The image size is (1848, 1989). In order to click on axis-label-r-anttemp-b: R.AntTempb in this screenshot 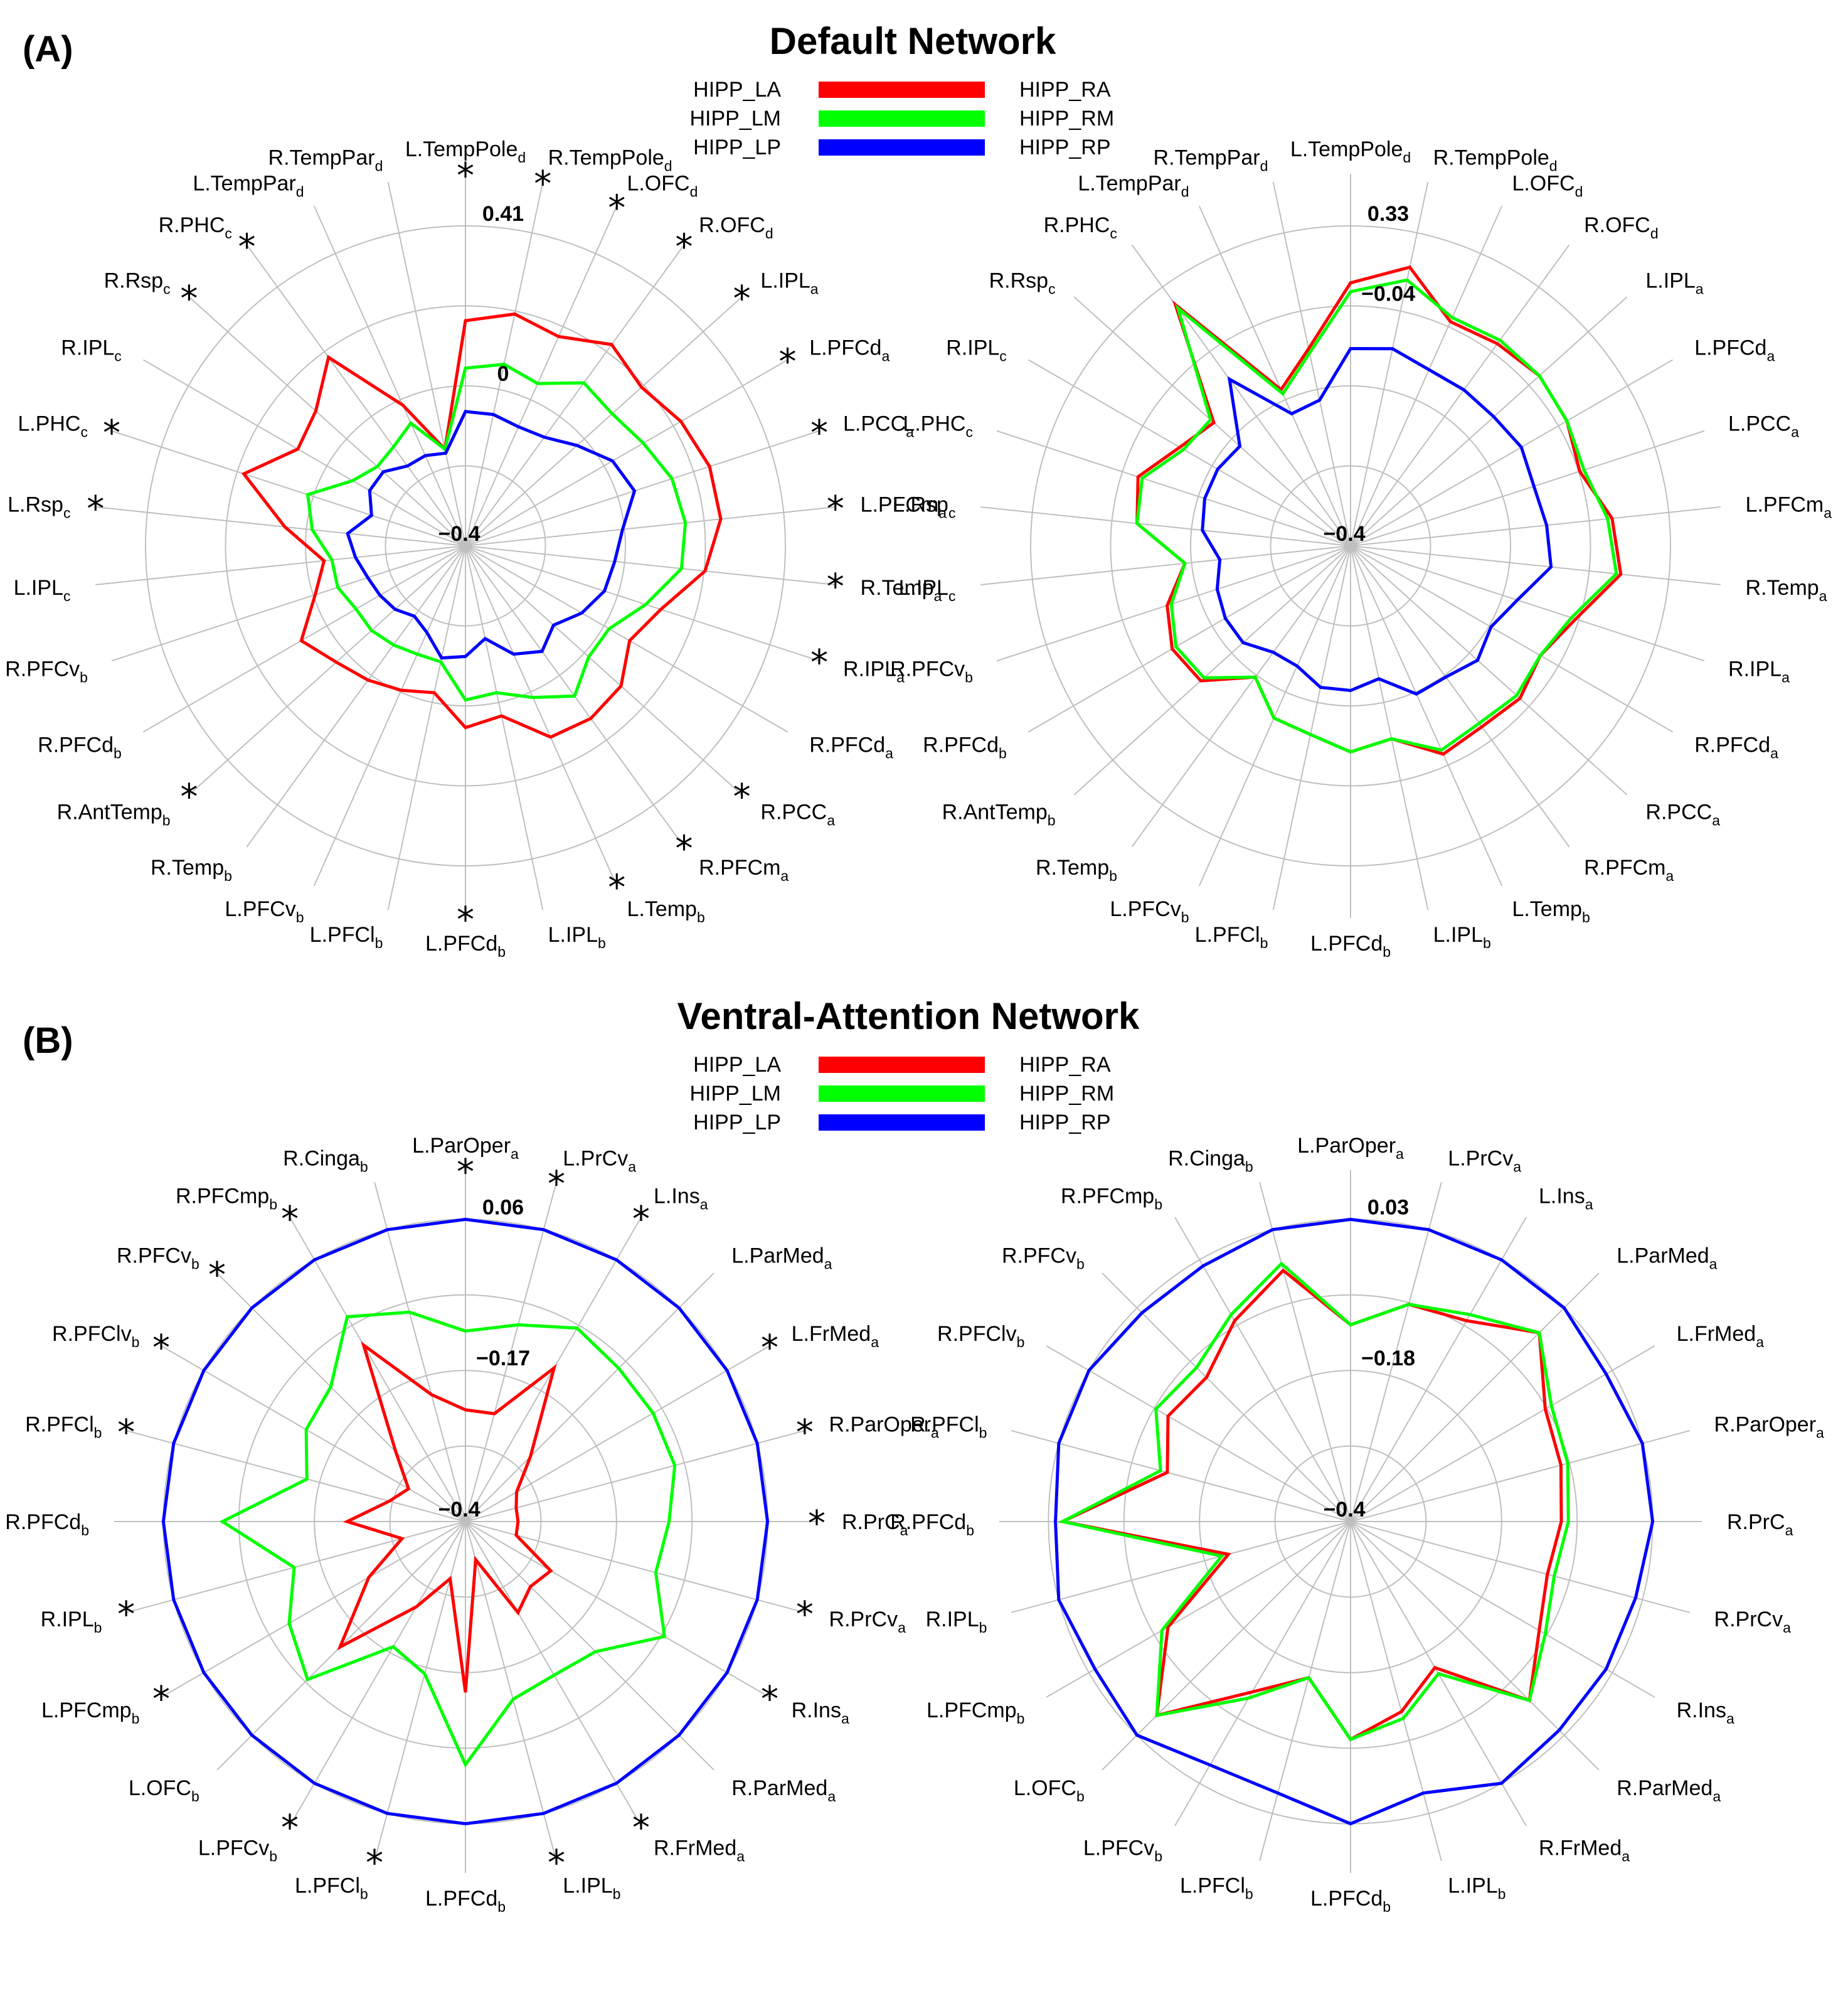, I will do `click(114, 814)`.